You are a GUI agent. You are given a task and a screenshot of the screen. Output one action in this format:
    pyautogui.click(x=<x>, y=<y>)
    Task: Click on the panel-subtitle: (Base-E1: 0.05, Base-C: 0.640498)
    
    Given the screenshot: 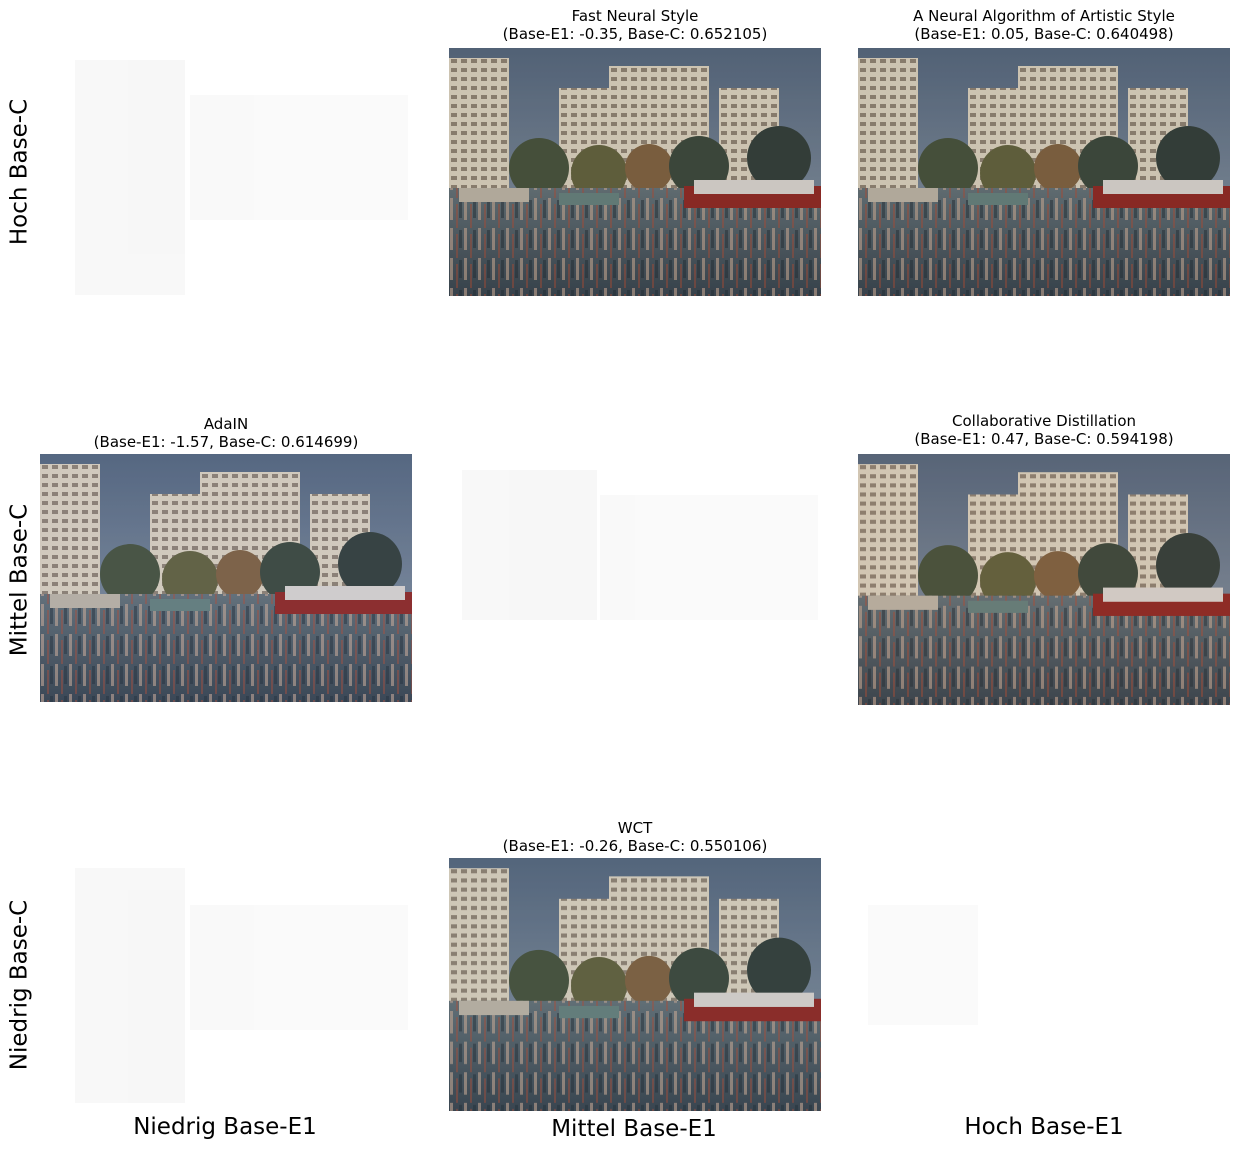 What is the action you would take?
    pyautogui.click(x=1043, y=34)
    